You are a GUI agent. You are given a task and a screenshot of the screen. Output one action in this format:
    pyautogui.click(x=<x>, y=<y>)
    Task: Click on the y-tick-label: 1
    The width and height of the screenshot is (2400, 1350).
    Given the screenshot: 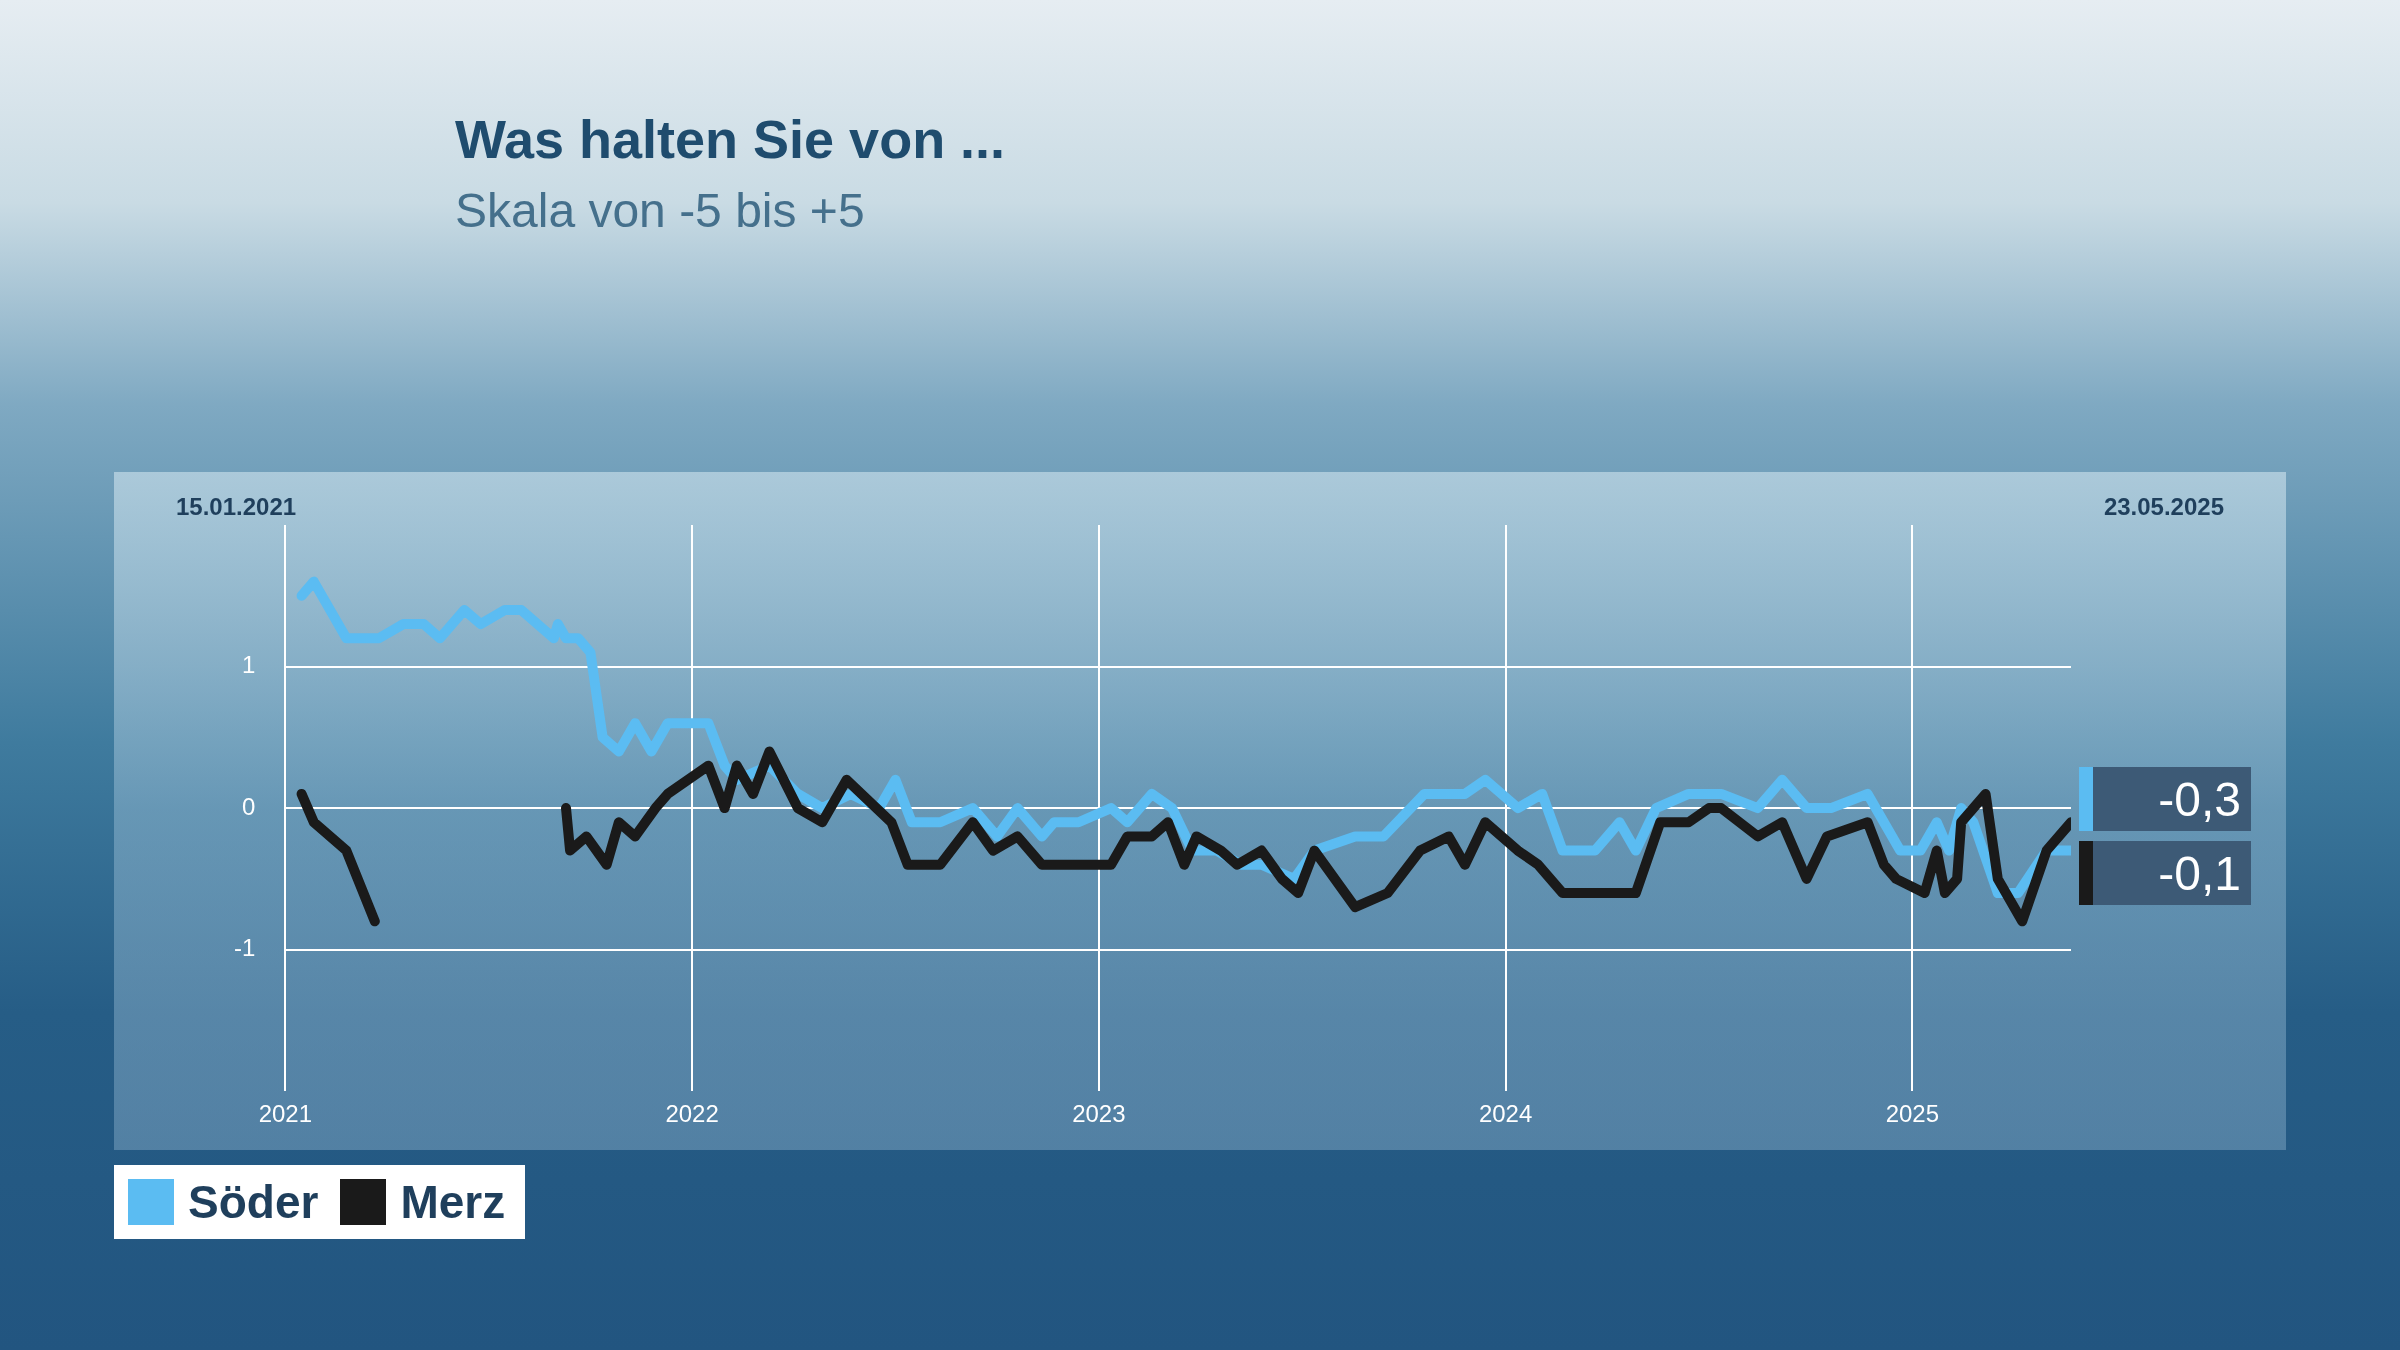 What is the action you would take?
    pyautogui.click(x=248, y=665)
    